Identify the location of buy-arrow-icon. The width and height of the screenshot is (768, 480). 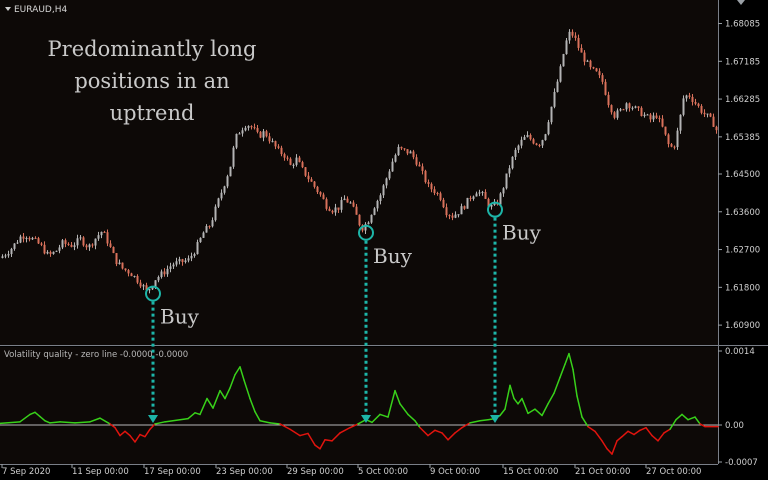
(153, 419).